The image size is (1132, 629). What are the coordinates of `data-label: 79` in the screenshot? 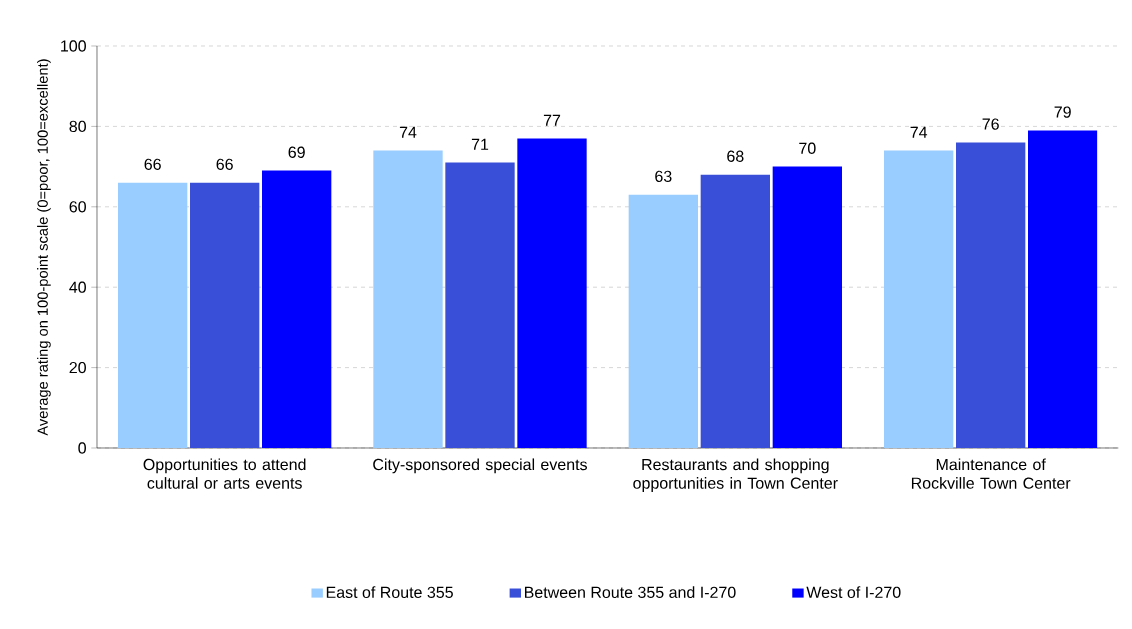 It's located at (1062, 112).